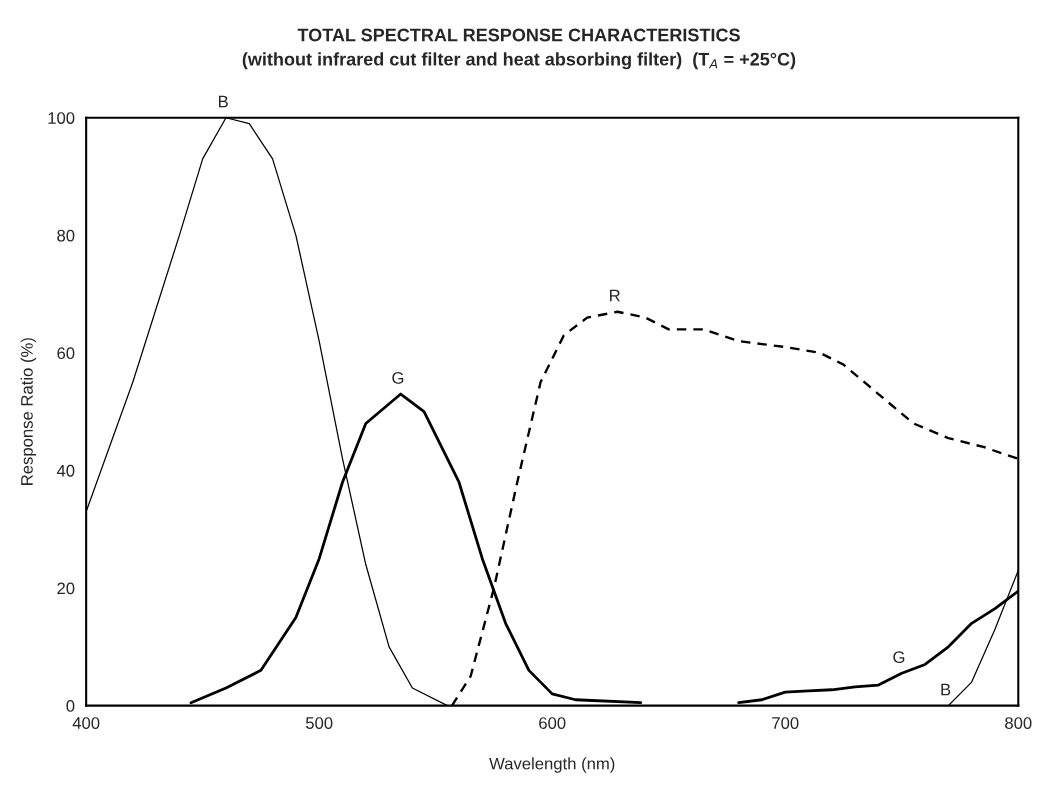 This screenshot has width=1038, height=812. What do you see at coordinates (615, 295) in the screenshot?
I see `annotation: R` at bounding box center [615, 295].